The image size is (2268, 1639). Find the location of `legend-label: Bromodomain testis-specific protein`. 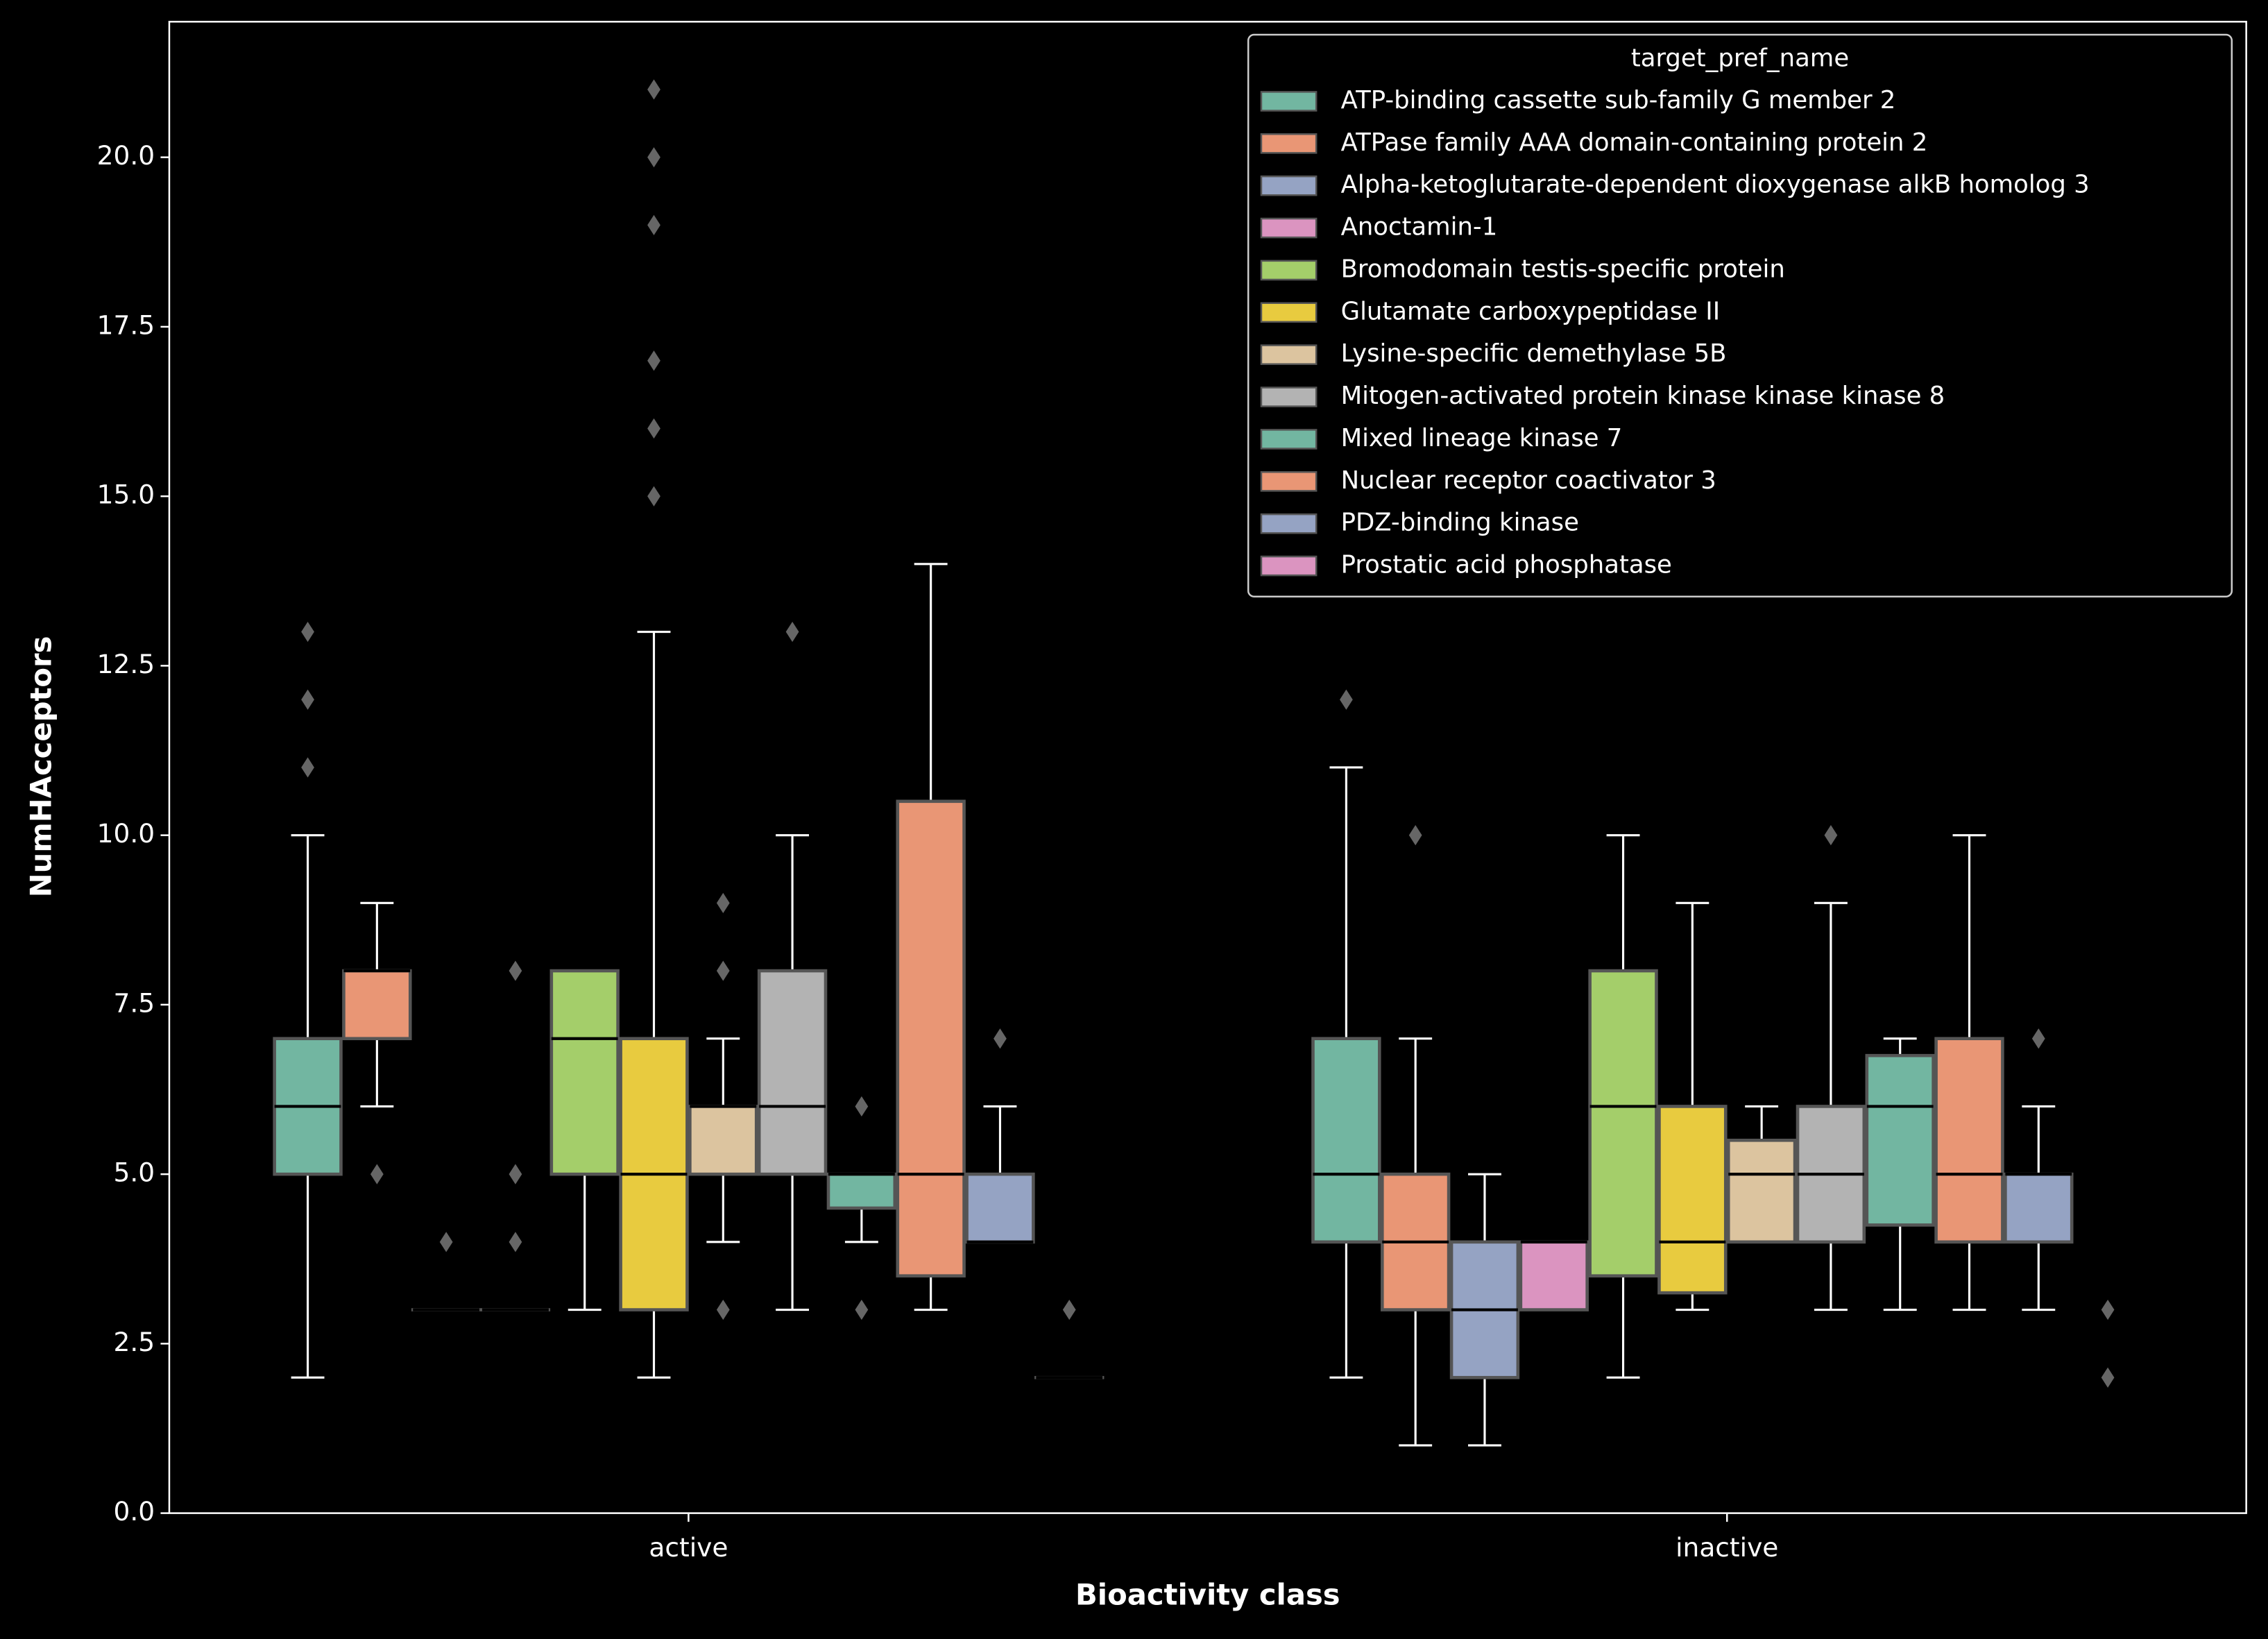

legend-label: Bromodomain testis-specific protein is located at coordinates (1563, 269).